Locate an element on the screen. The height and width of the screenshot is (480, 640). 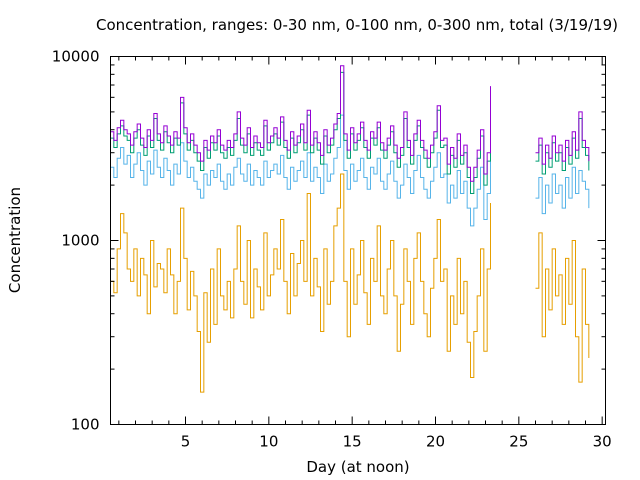
x-tick-label: 15 is located at coordinates (352, 442).